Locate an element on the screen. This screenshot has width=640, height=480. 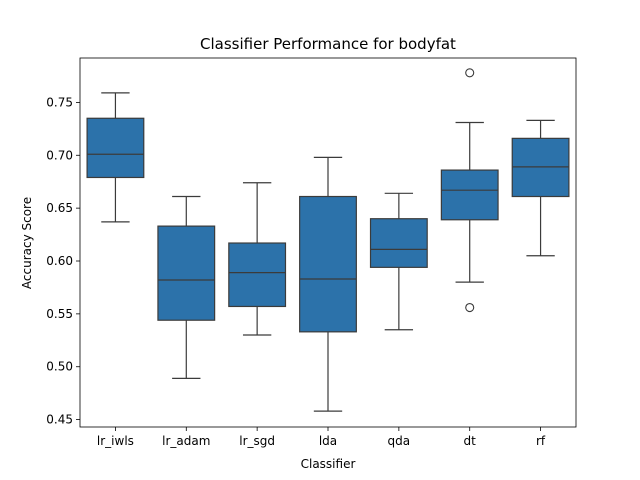
y-tick-label: 0.65 is located at coordinates (59, 208).